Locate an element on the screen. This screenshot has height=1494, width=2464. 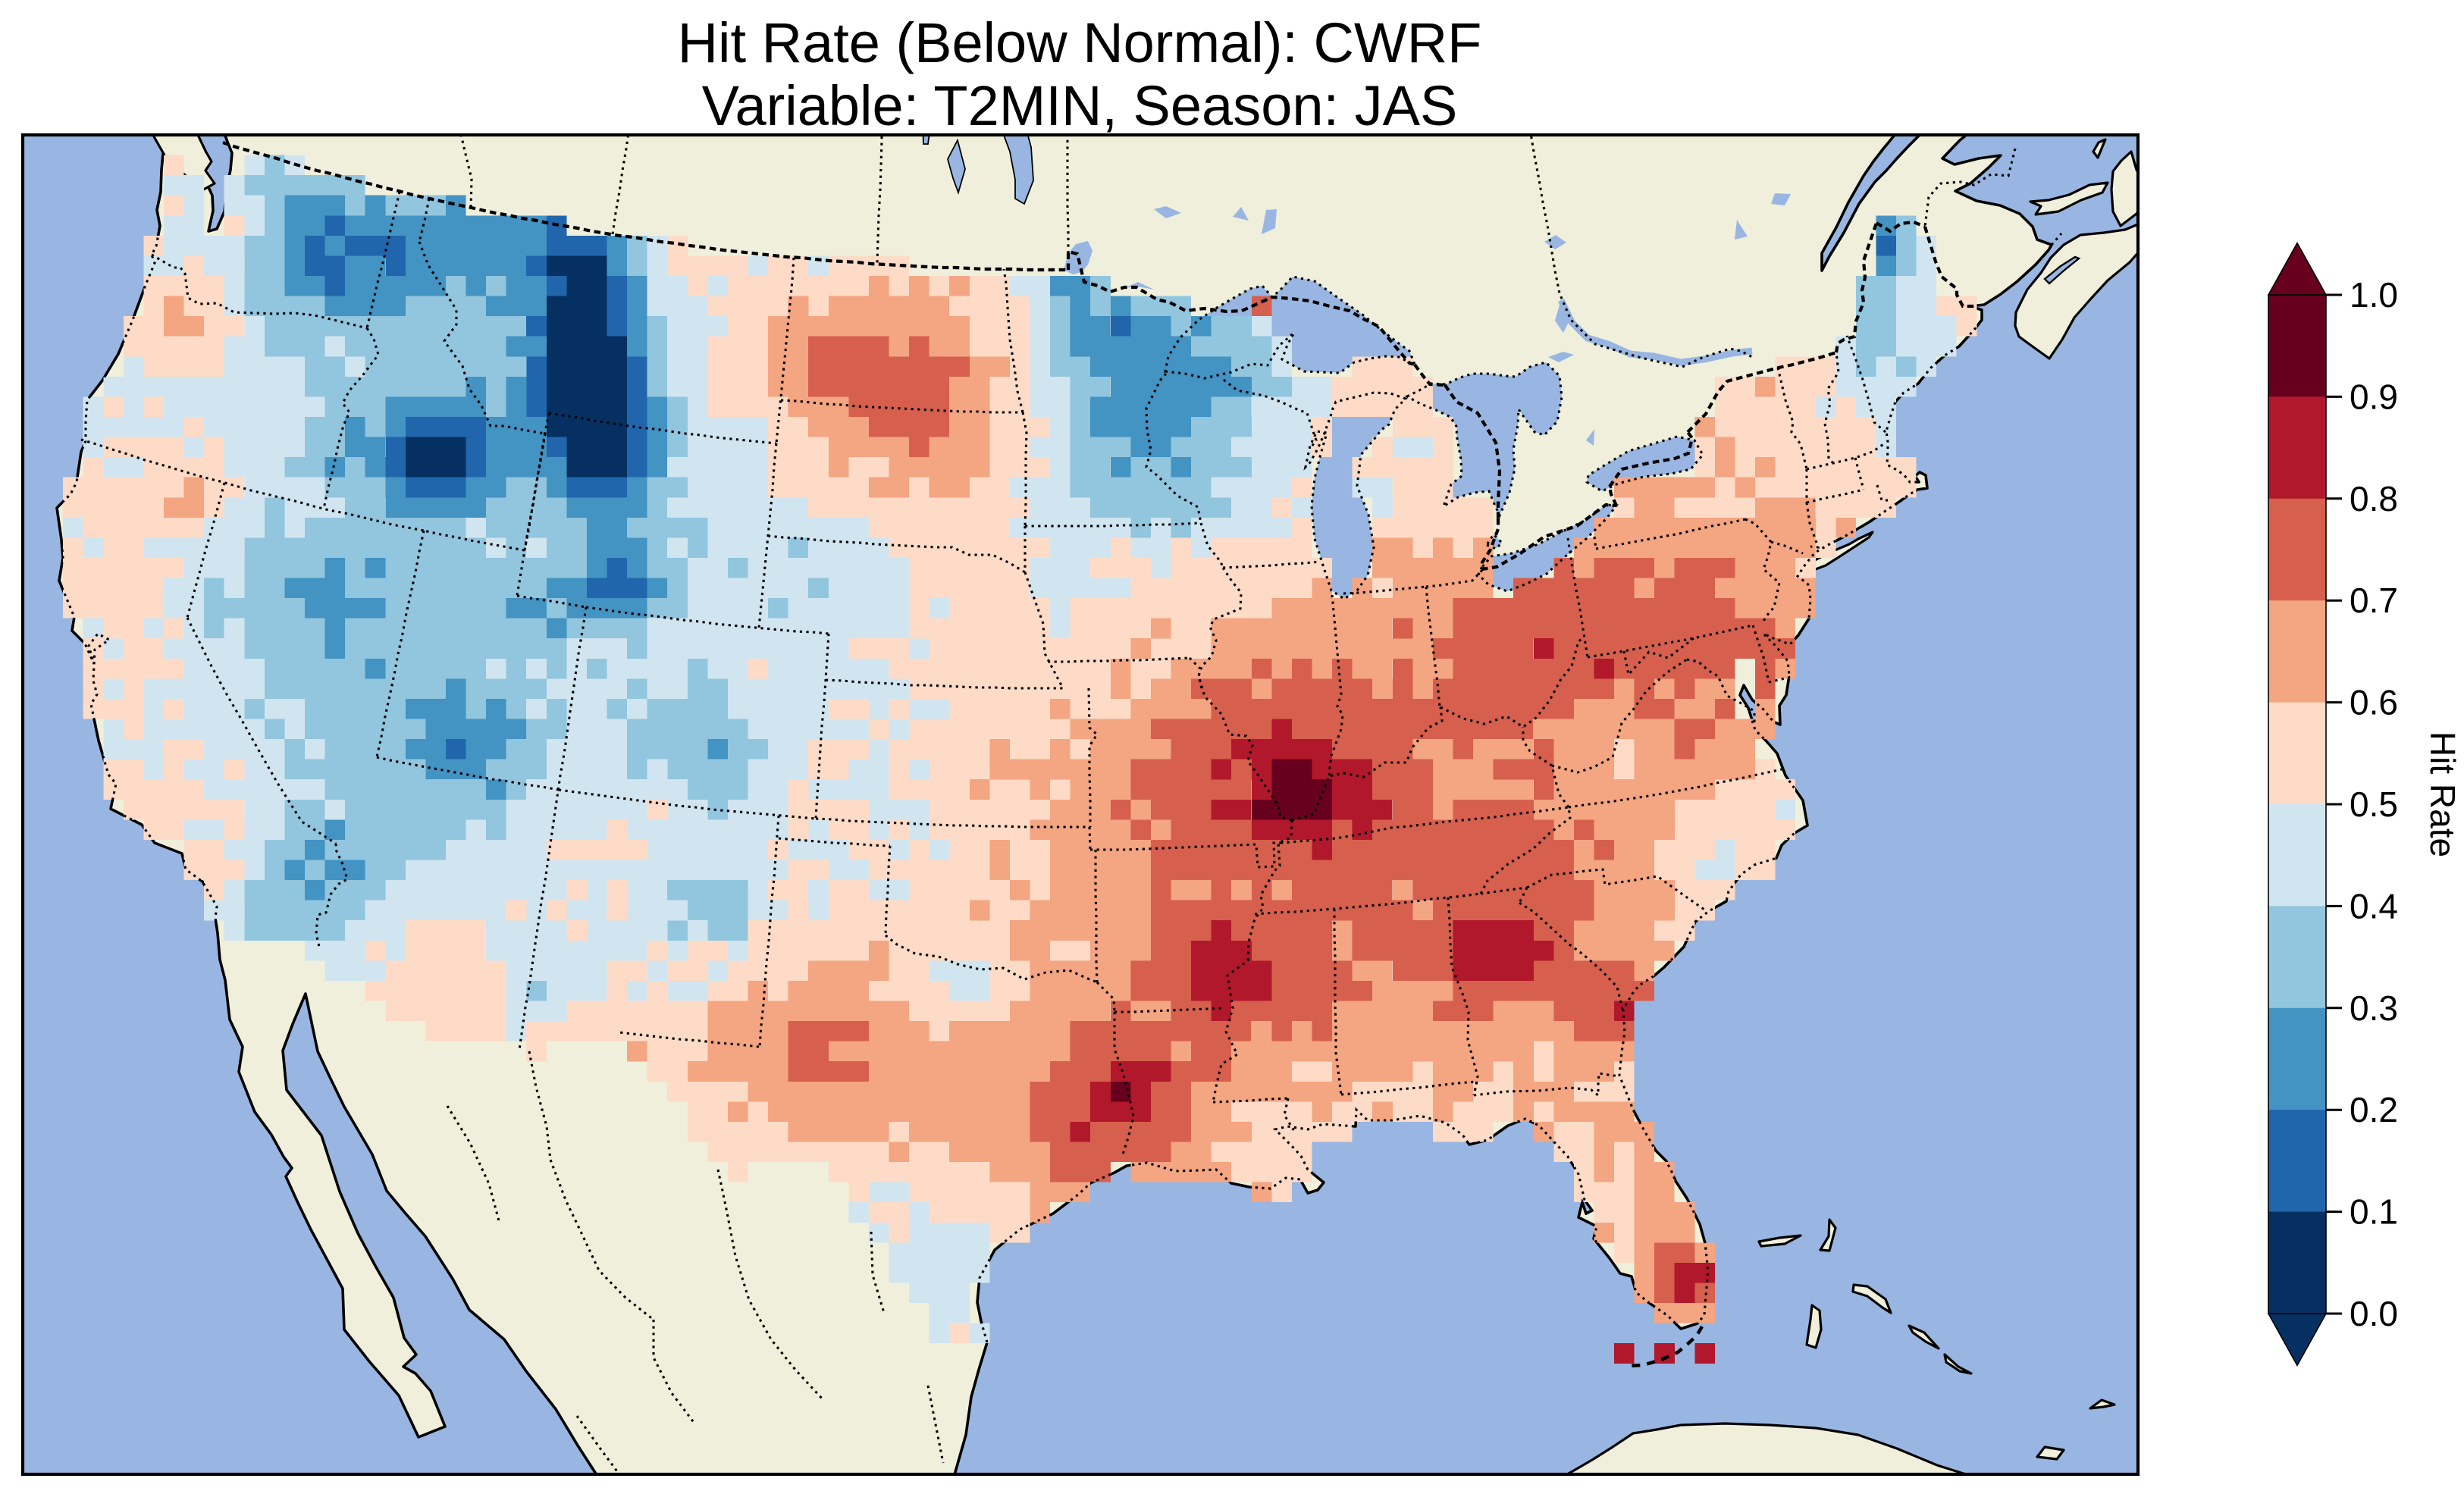
svg-text: 0.8 is located at coordinates (2374, 498).